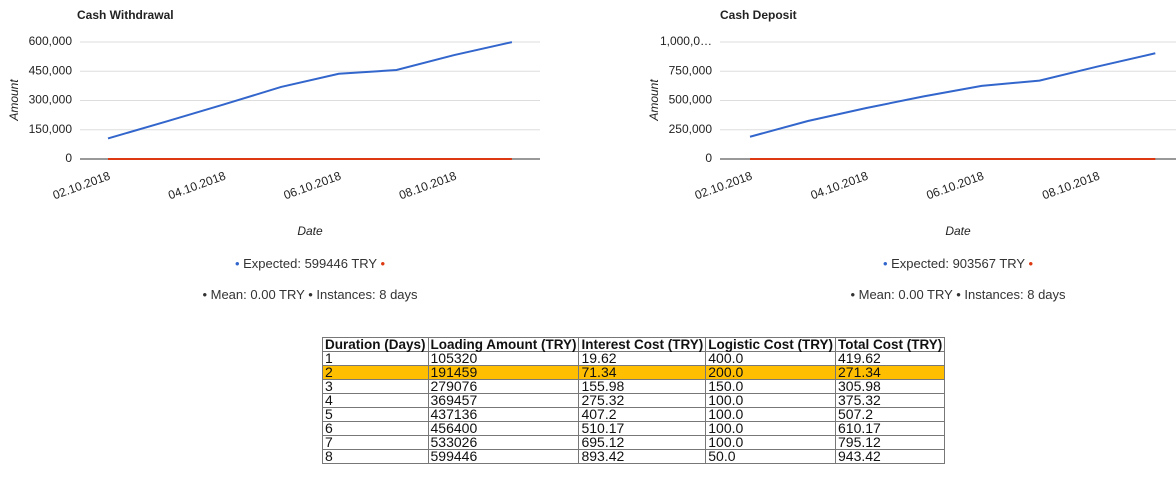  What do you see at coordinates (503, 414) in the screenshot?
I see `table-cell: 437136` at bounding box center [503, 414].